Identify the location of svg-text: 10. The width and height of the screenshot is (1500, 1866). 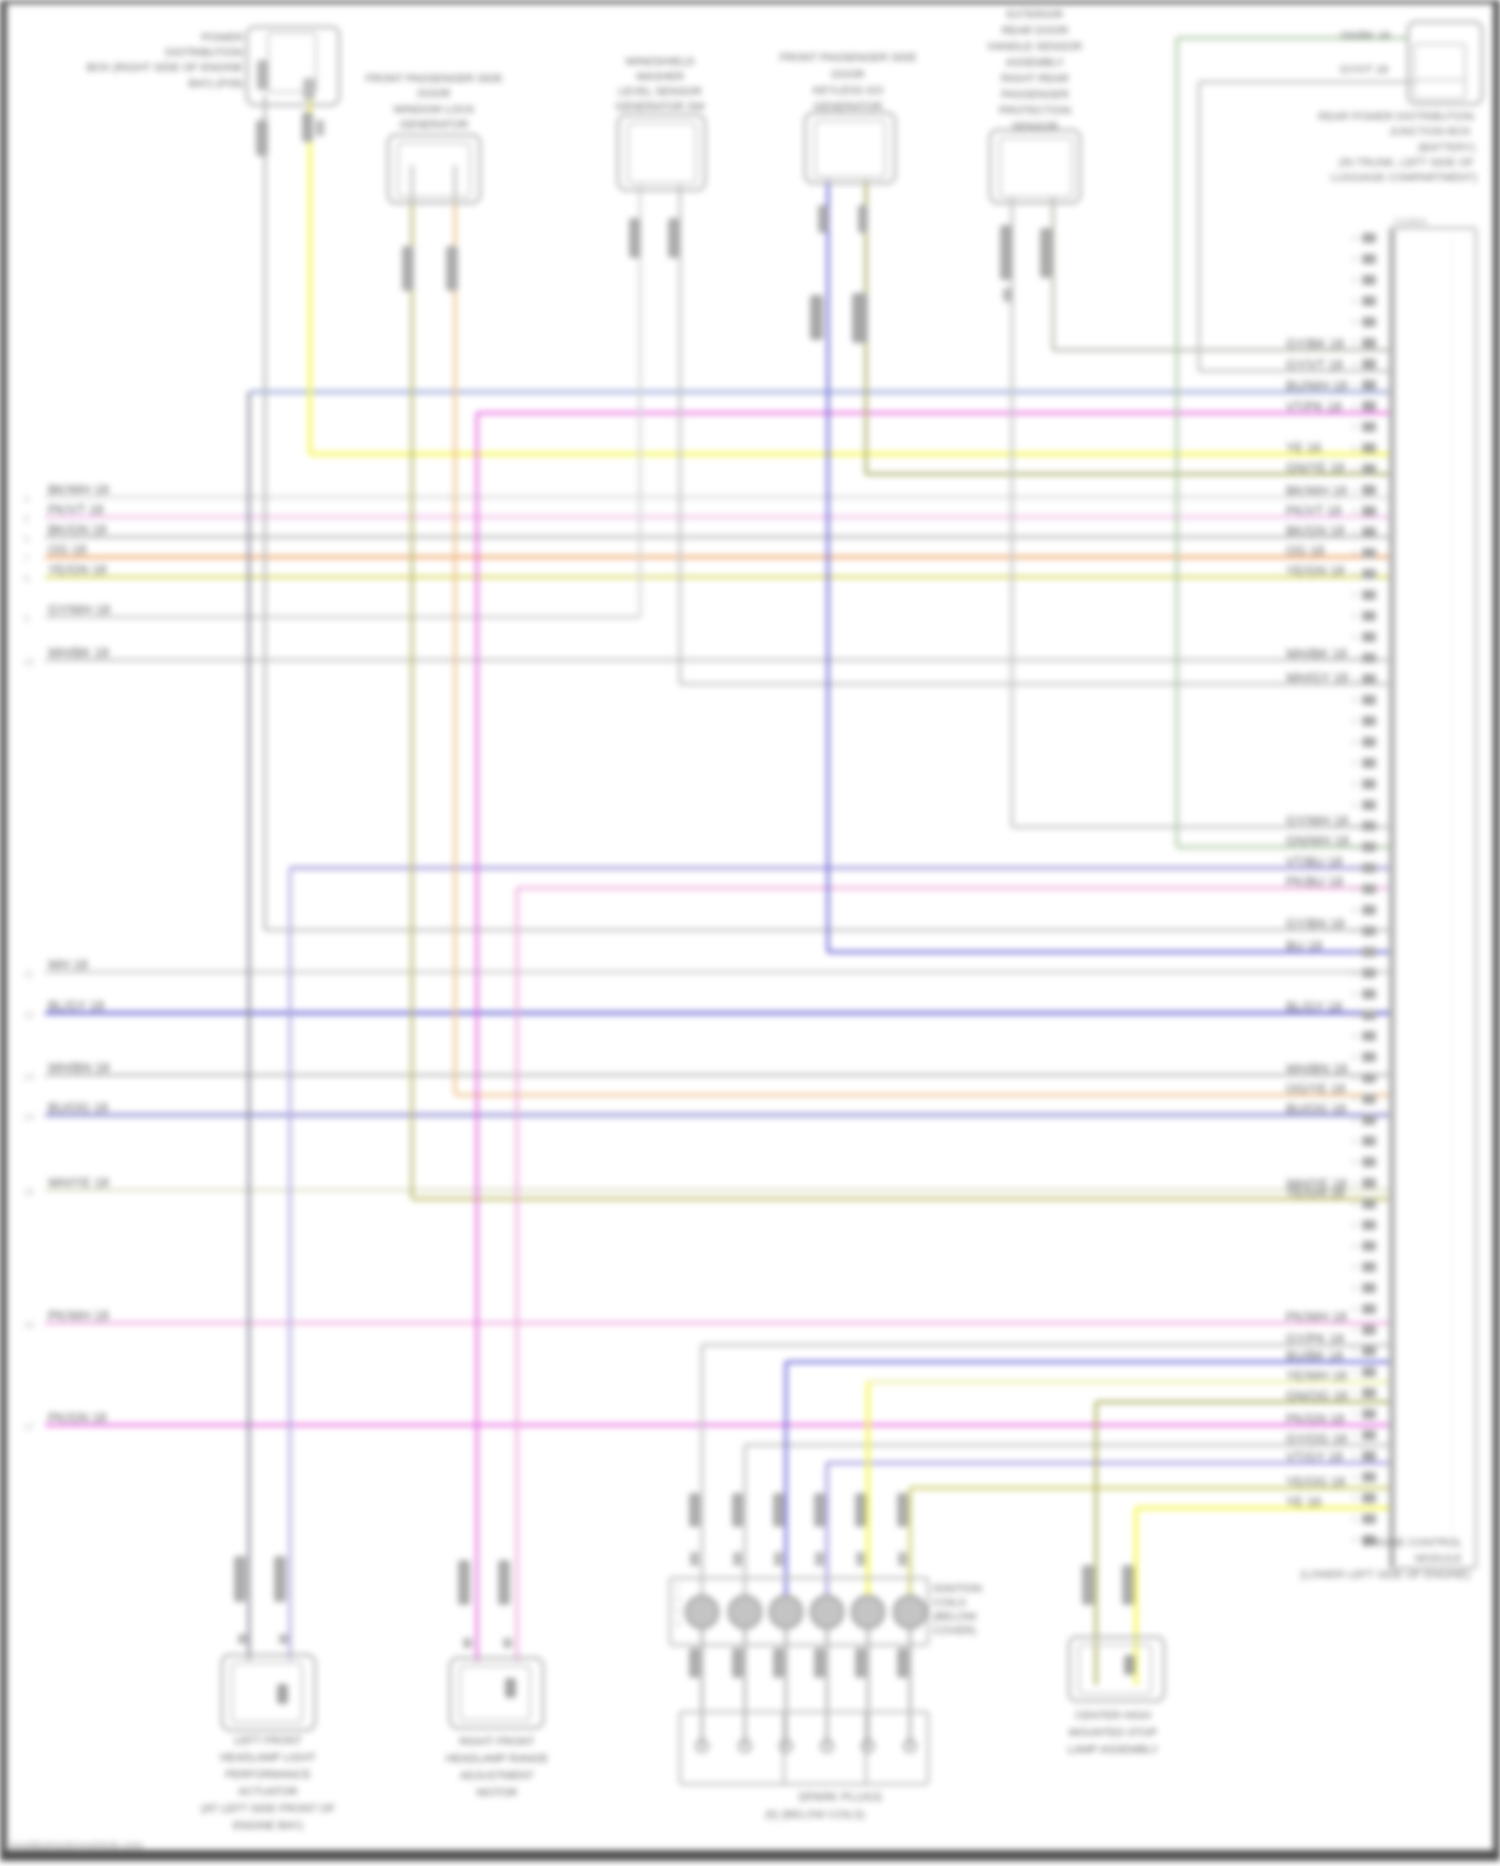
(29, 662).